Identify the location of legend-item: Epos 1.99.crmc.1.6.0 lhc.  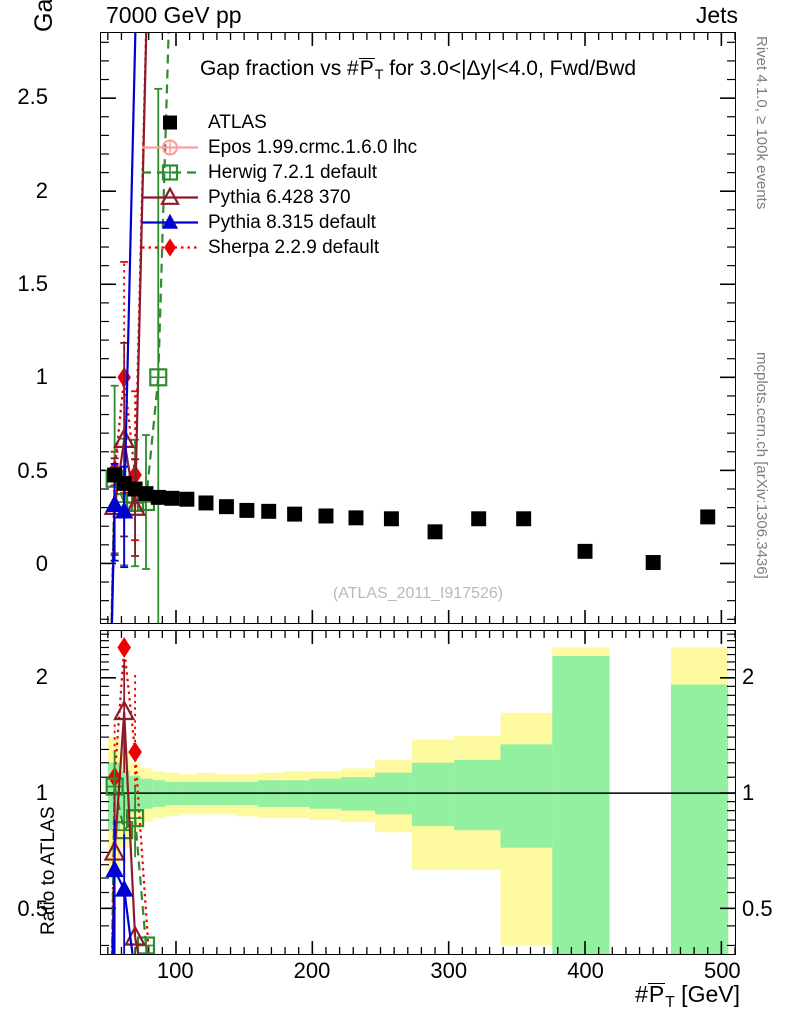
(292, 147).